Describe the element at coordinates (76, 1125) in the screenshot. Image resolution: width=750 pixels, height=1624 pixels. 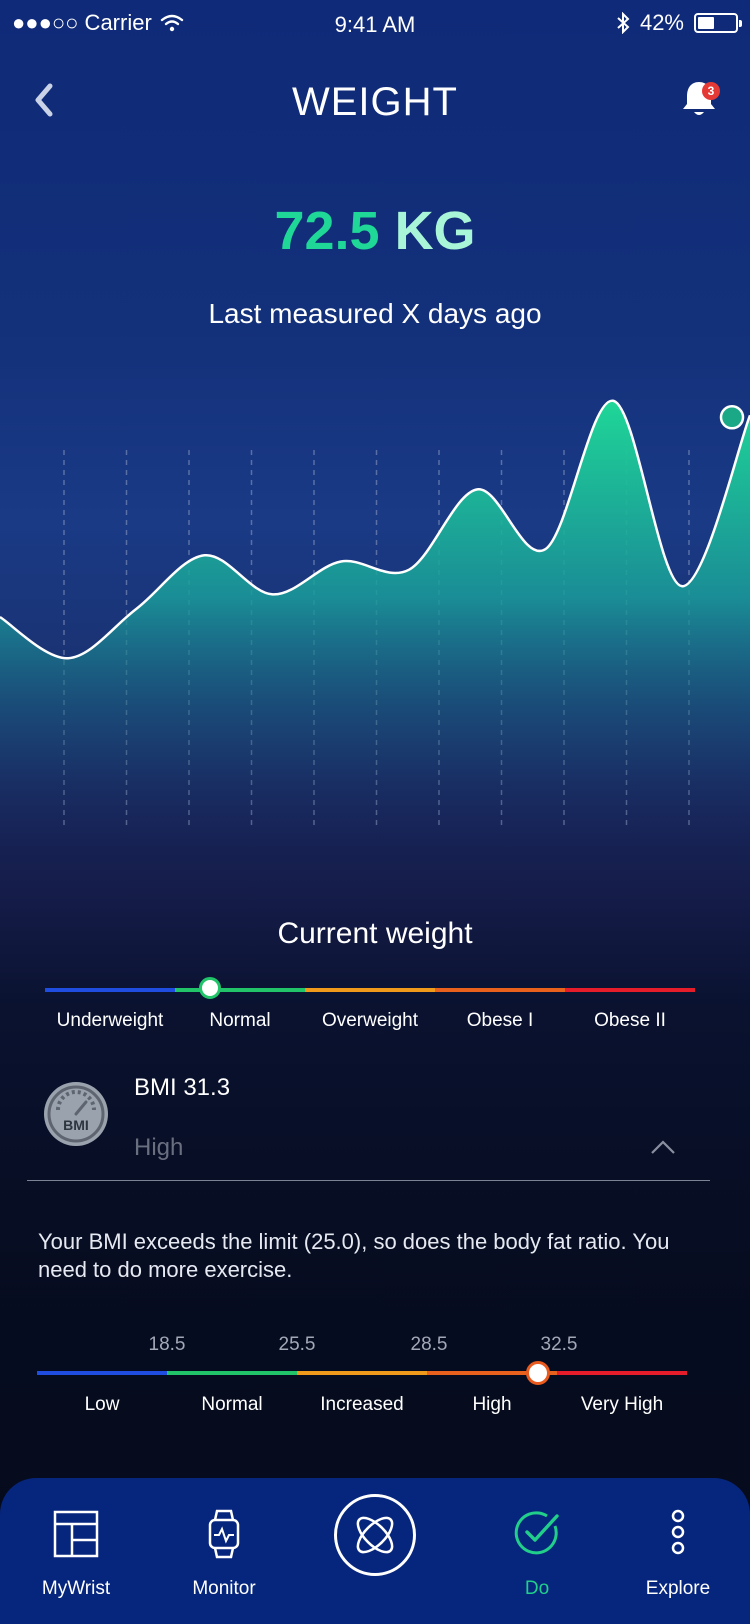
I see `bmi-icon-label: BMI` at that location.